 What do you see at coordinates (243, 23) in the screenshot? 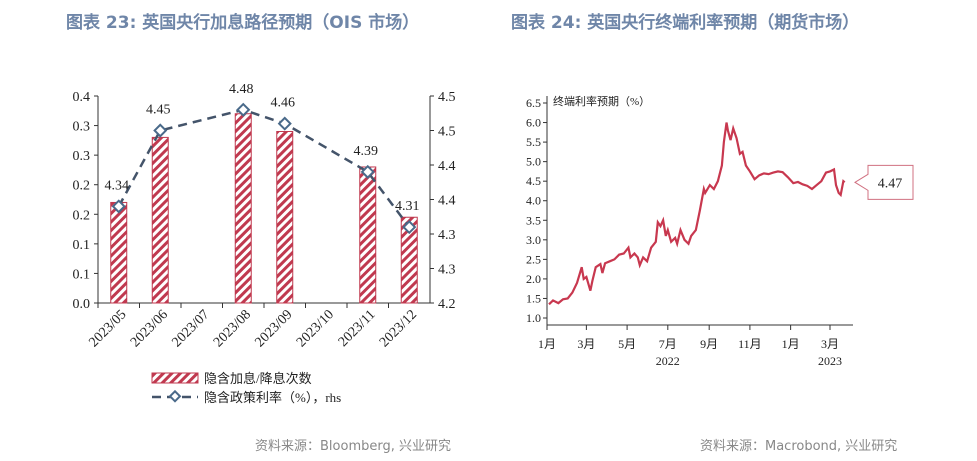
I see `left-chart-title: 图表 23: 英国央行加息路径预期（OIS 市场）` at bounding box center [243, 23].